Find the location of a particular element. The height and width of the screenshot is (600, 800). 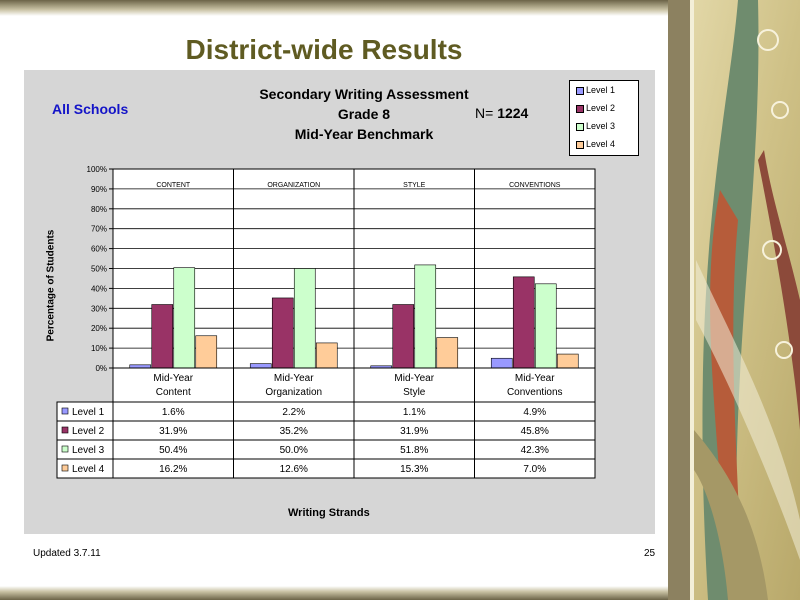

legend-item-level-3: Level 3 is located at coordinates (596, 126).